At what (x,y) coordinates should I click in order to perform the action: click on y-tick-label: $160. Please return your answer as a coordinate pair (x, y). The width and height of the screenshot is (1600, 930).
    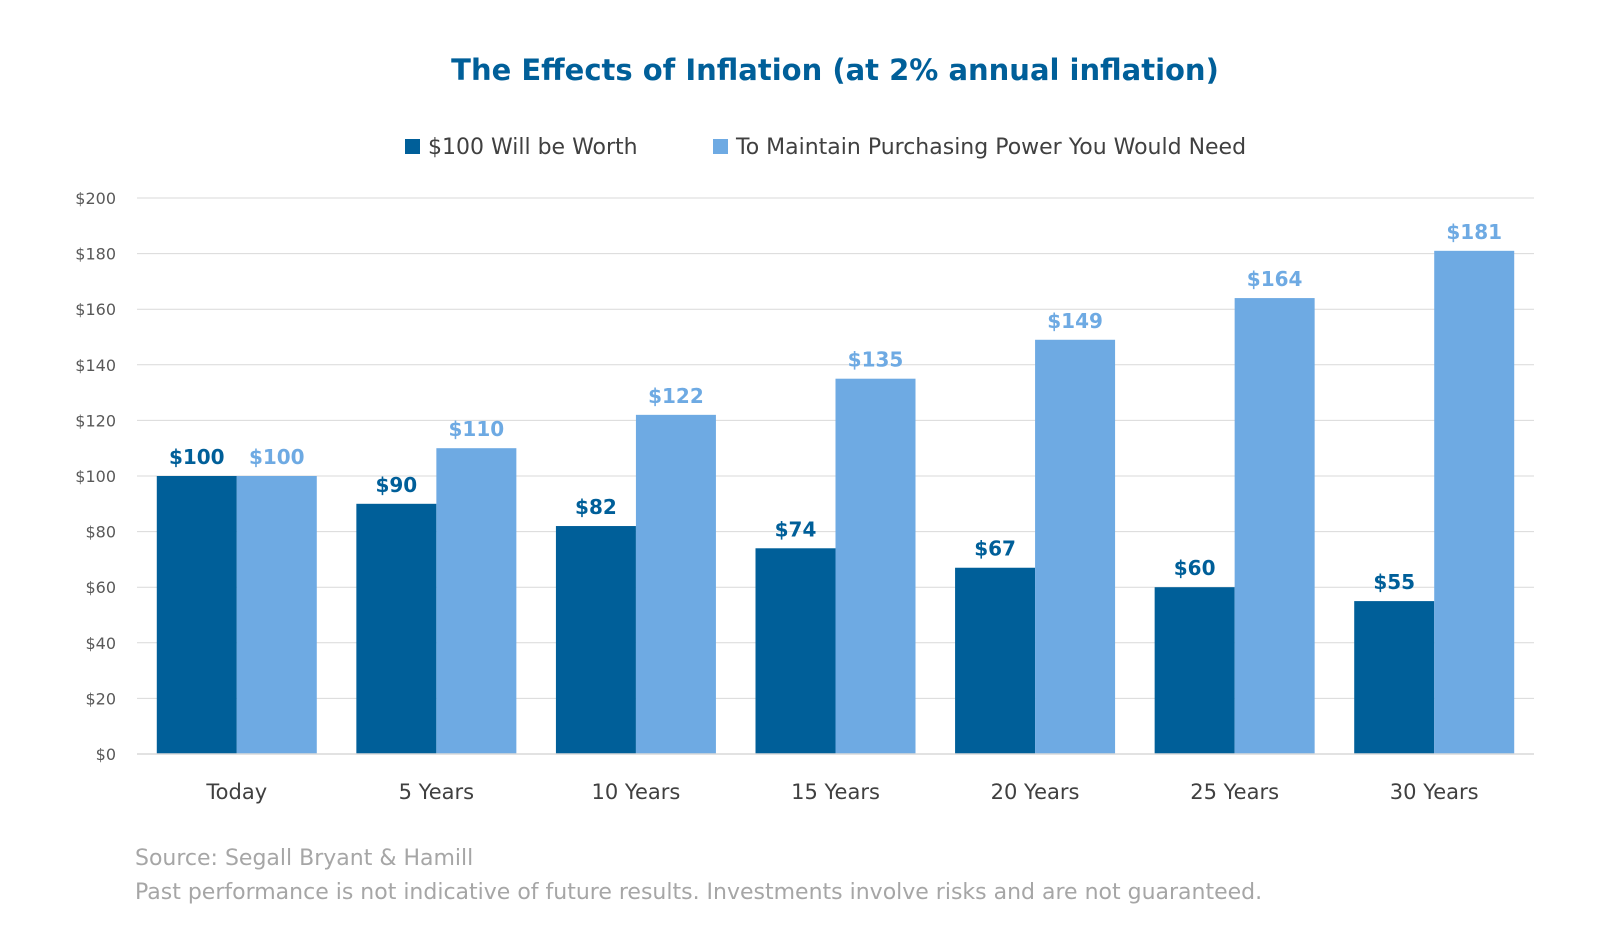
    Looking at the image, I should click on (95, 309).